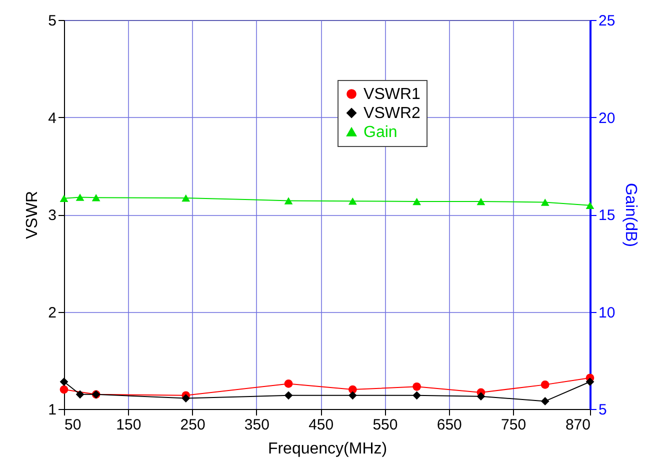 Image resolution: width=645 pixels, height=472 pixels. I want to click on x-tick-label: 50, so click(73, 425).